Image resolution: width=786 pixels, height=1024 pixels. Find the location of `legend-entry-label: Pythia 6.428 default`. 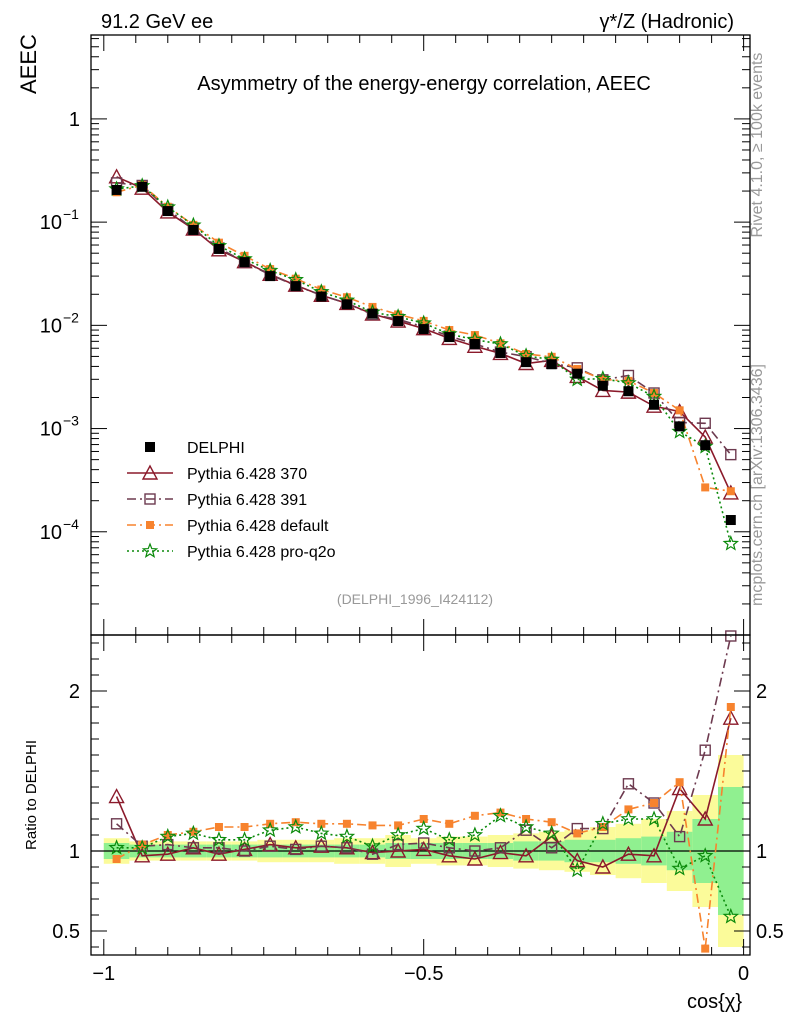

legend-entry-label: Pythia 6.428 default is located at coordinates (258, 526).